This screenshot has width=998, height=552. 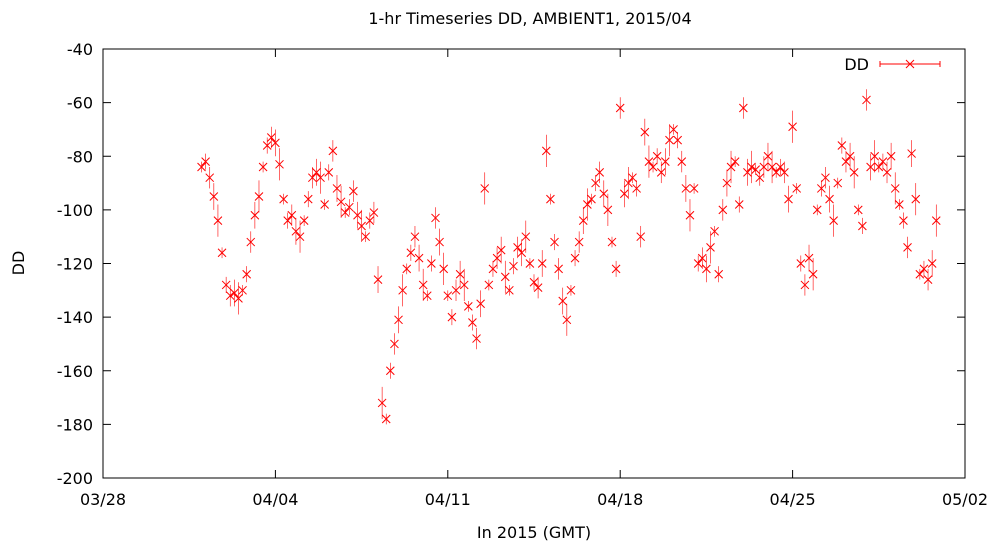 What do you see at coordinates (80, 156) in the screenshot?
I see `y-tick-label: -80` at bounding box center [80, 156].